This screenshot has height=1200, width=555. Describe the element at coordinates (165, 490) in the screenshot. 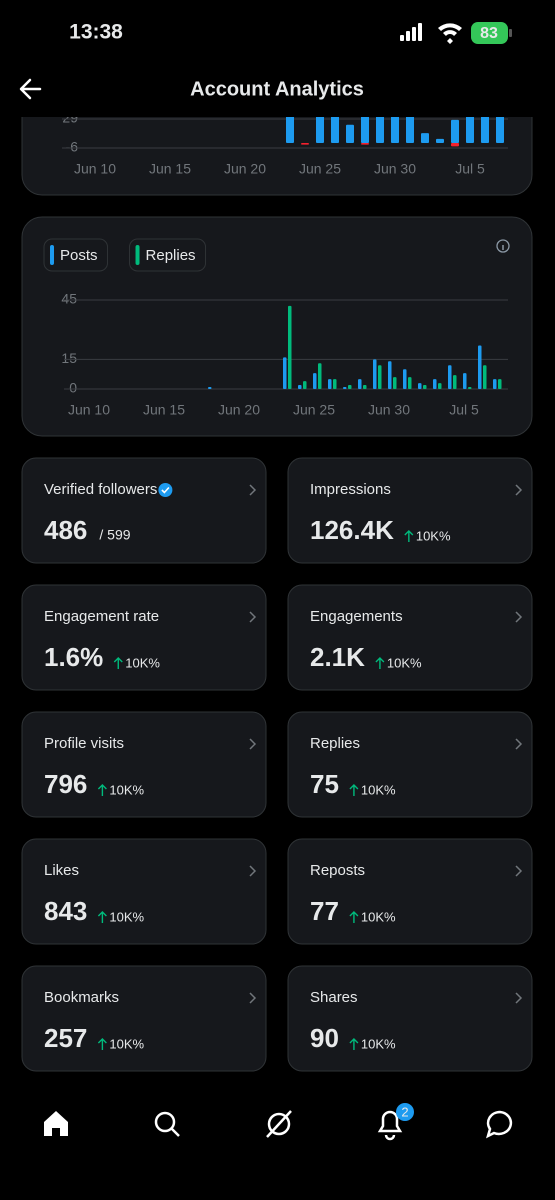

I see `verified-check` at that location.